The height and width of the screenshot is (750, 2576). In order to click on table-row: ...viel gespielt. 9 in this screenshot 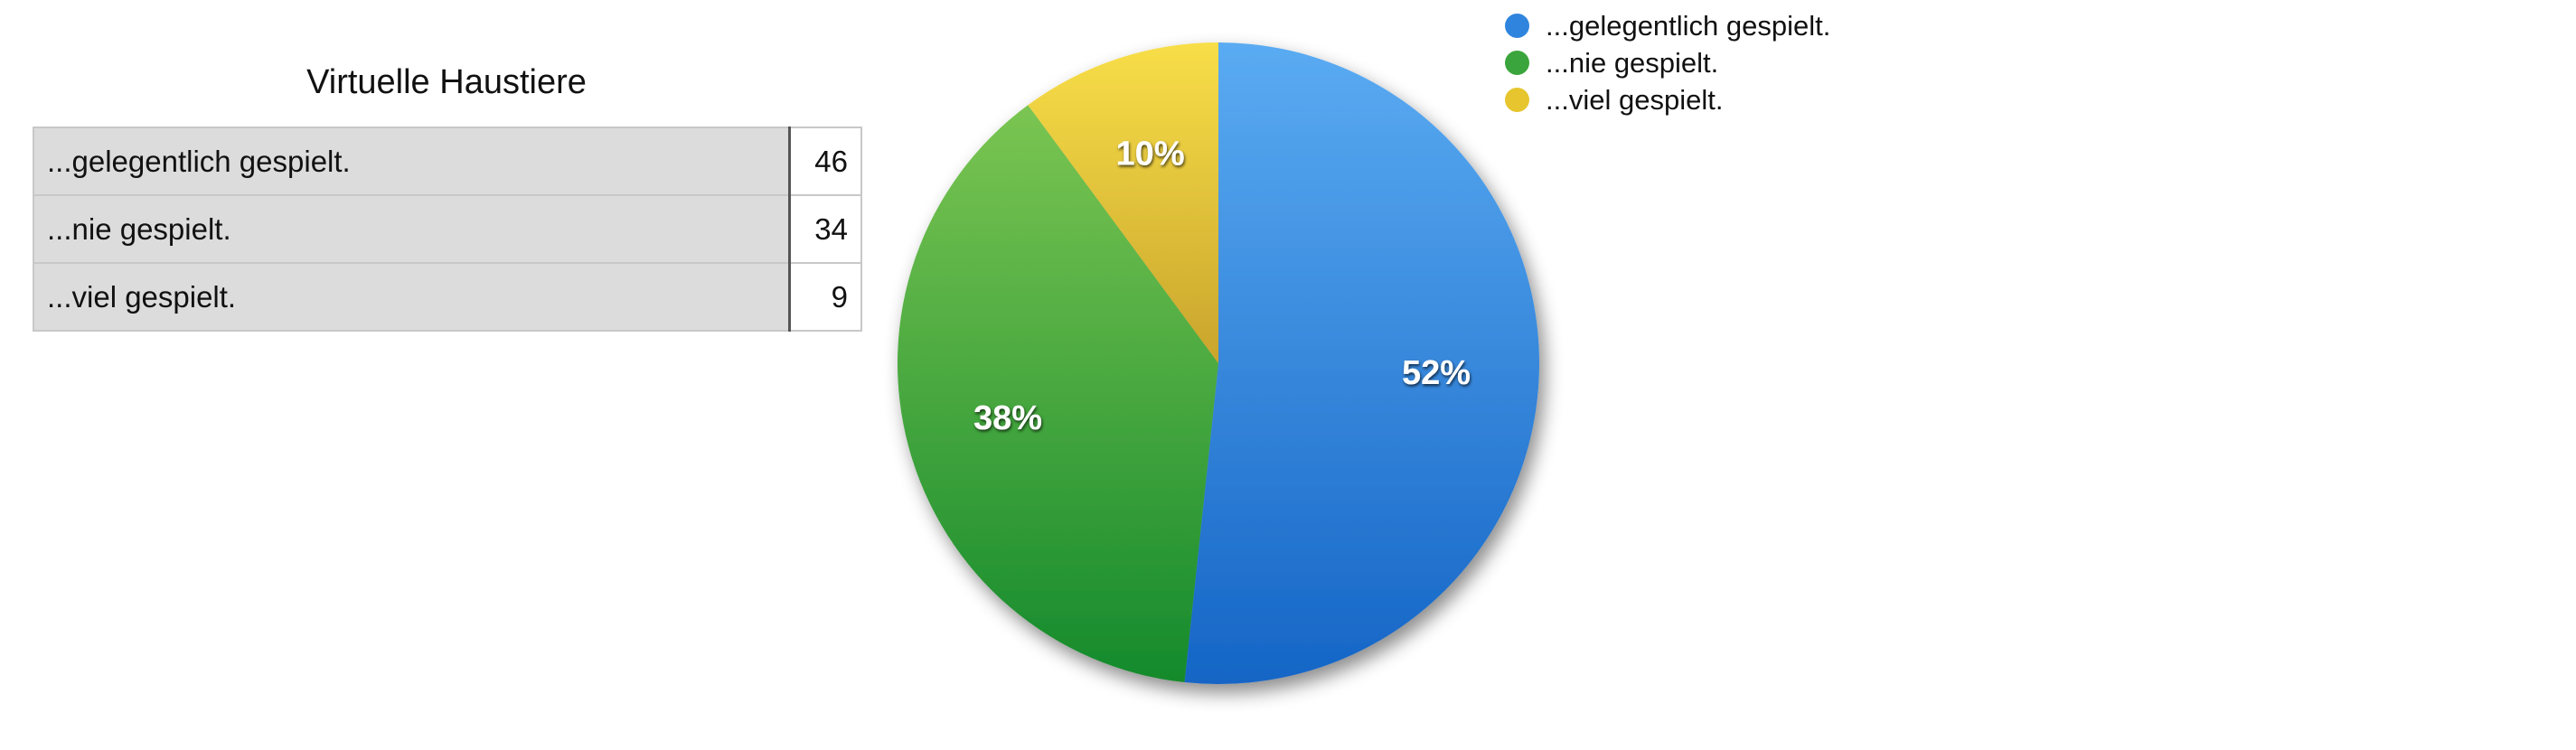, I will do `click(447, 297)`.